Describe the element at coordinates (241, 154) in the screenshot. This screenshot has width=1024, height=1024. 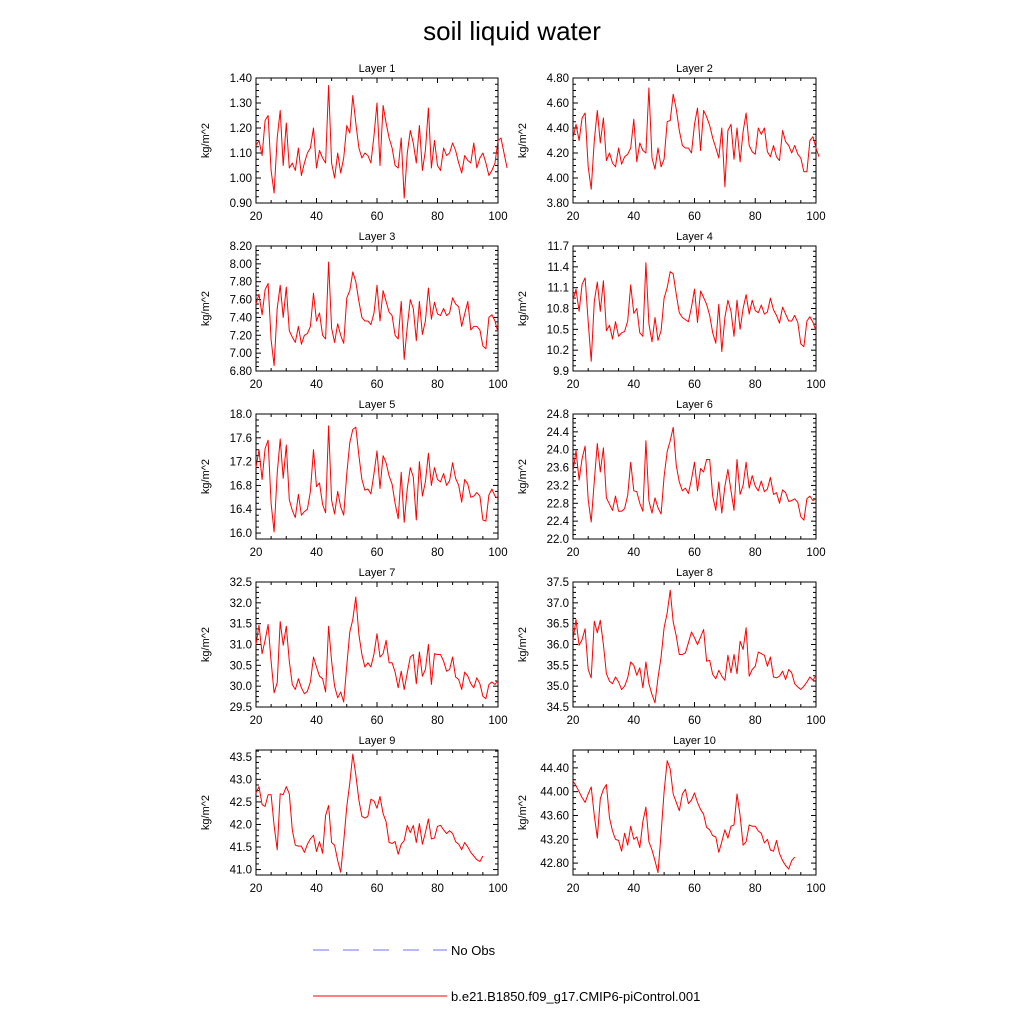
I see `y-tick-label: 1.10` at that location.